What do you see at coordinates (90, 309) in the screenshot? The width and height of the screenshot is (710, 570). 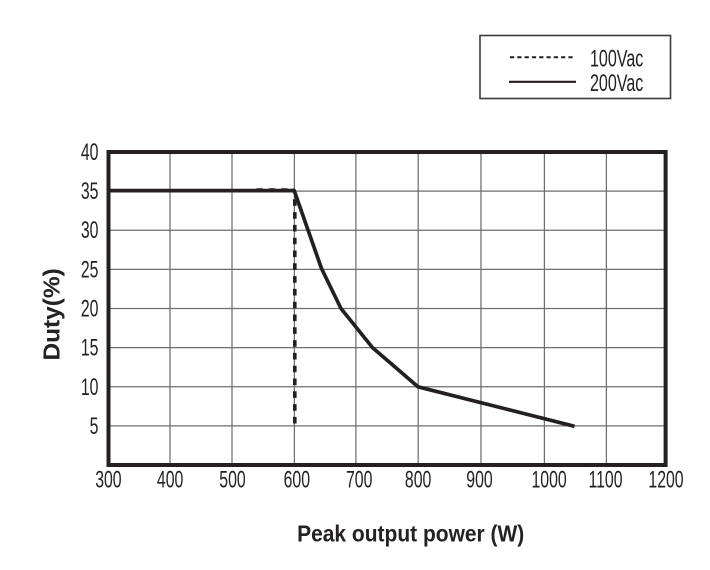 I see `svg-text: 20` at bounding box center [90, 309].